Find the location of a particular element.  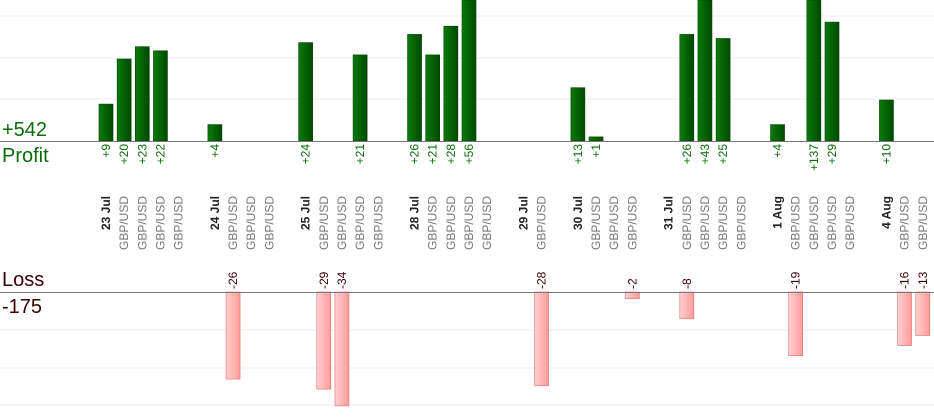

profit-value-label-17: +137 is located at coordinates (814, 157).